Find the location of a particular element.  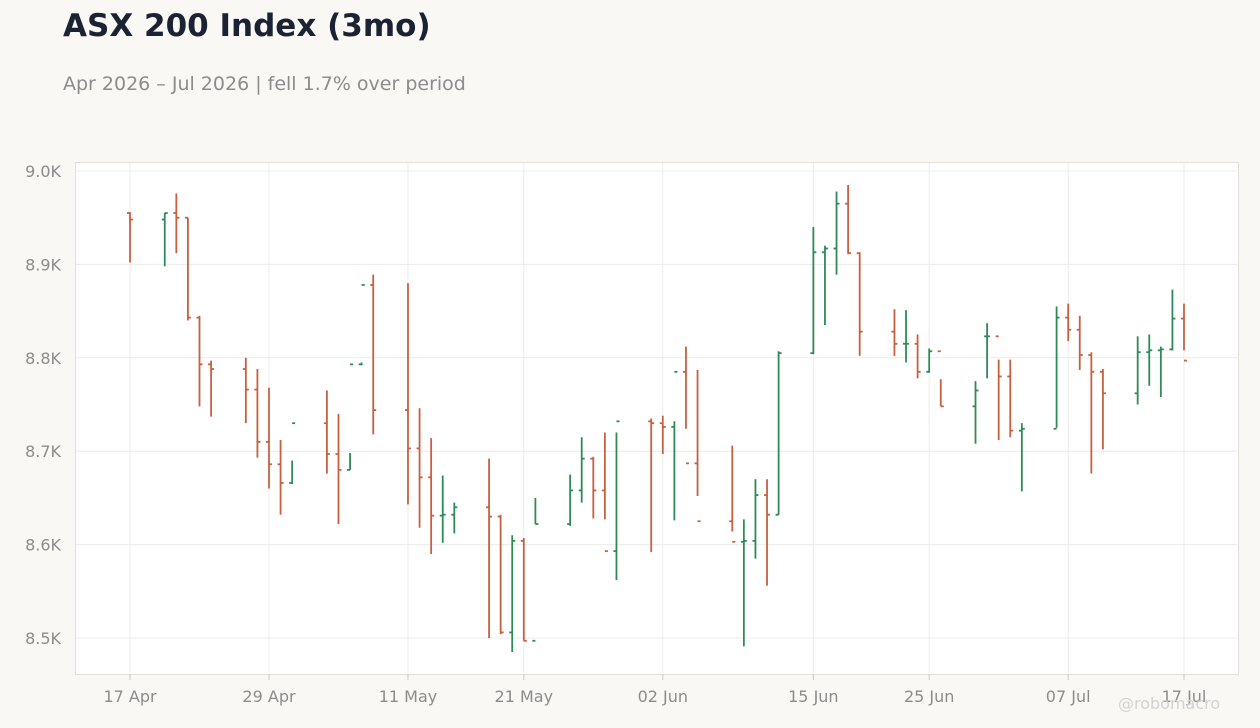

y-tick-label: 8.6K is located at coordinates (43, 545).